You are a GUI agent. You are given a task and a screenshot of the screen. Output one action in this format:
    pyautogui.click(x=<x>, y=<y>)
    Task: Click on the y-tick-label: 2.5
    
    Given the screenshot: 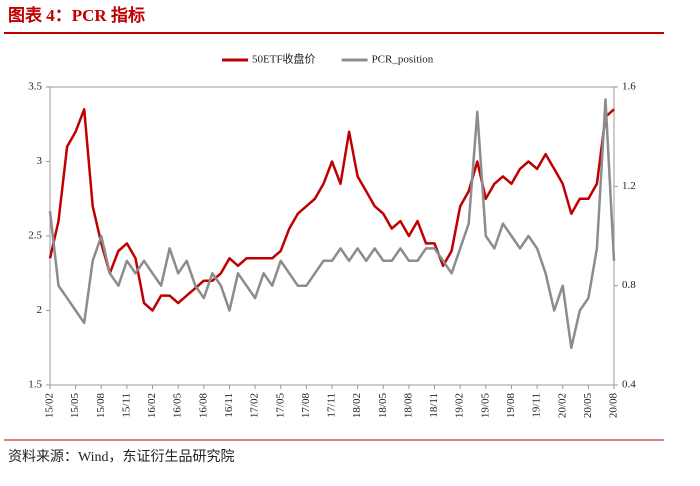 What is the action you would take?
    pyautogui.click(x=35, y=236)
    